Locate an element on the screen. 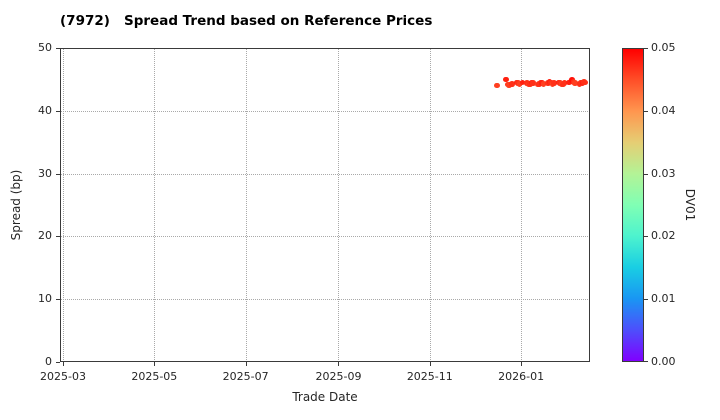  y-tick-label: 20 is located at coordinates (45, 236).